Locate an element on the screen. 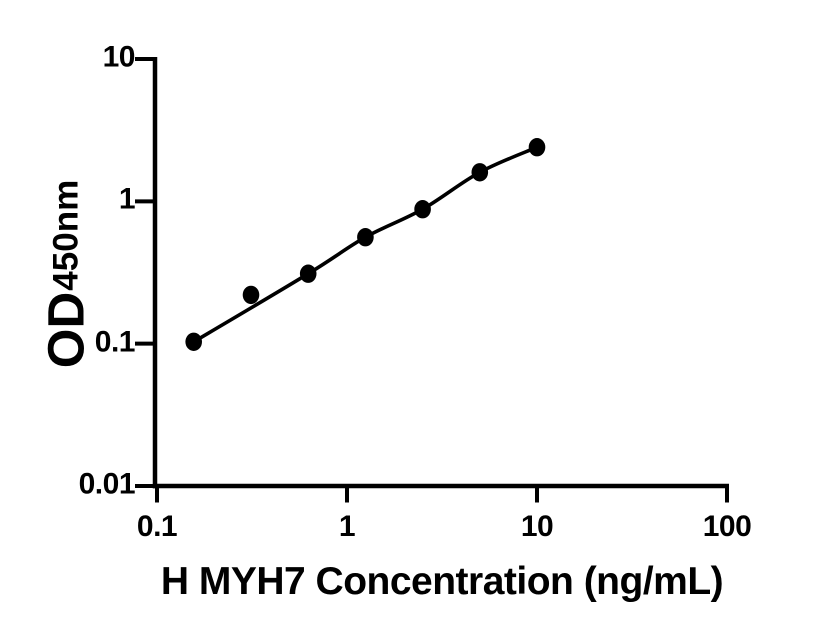  x-tick-label-10: 10 is located at coordinates (537, 526).